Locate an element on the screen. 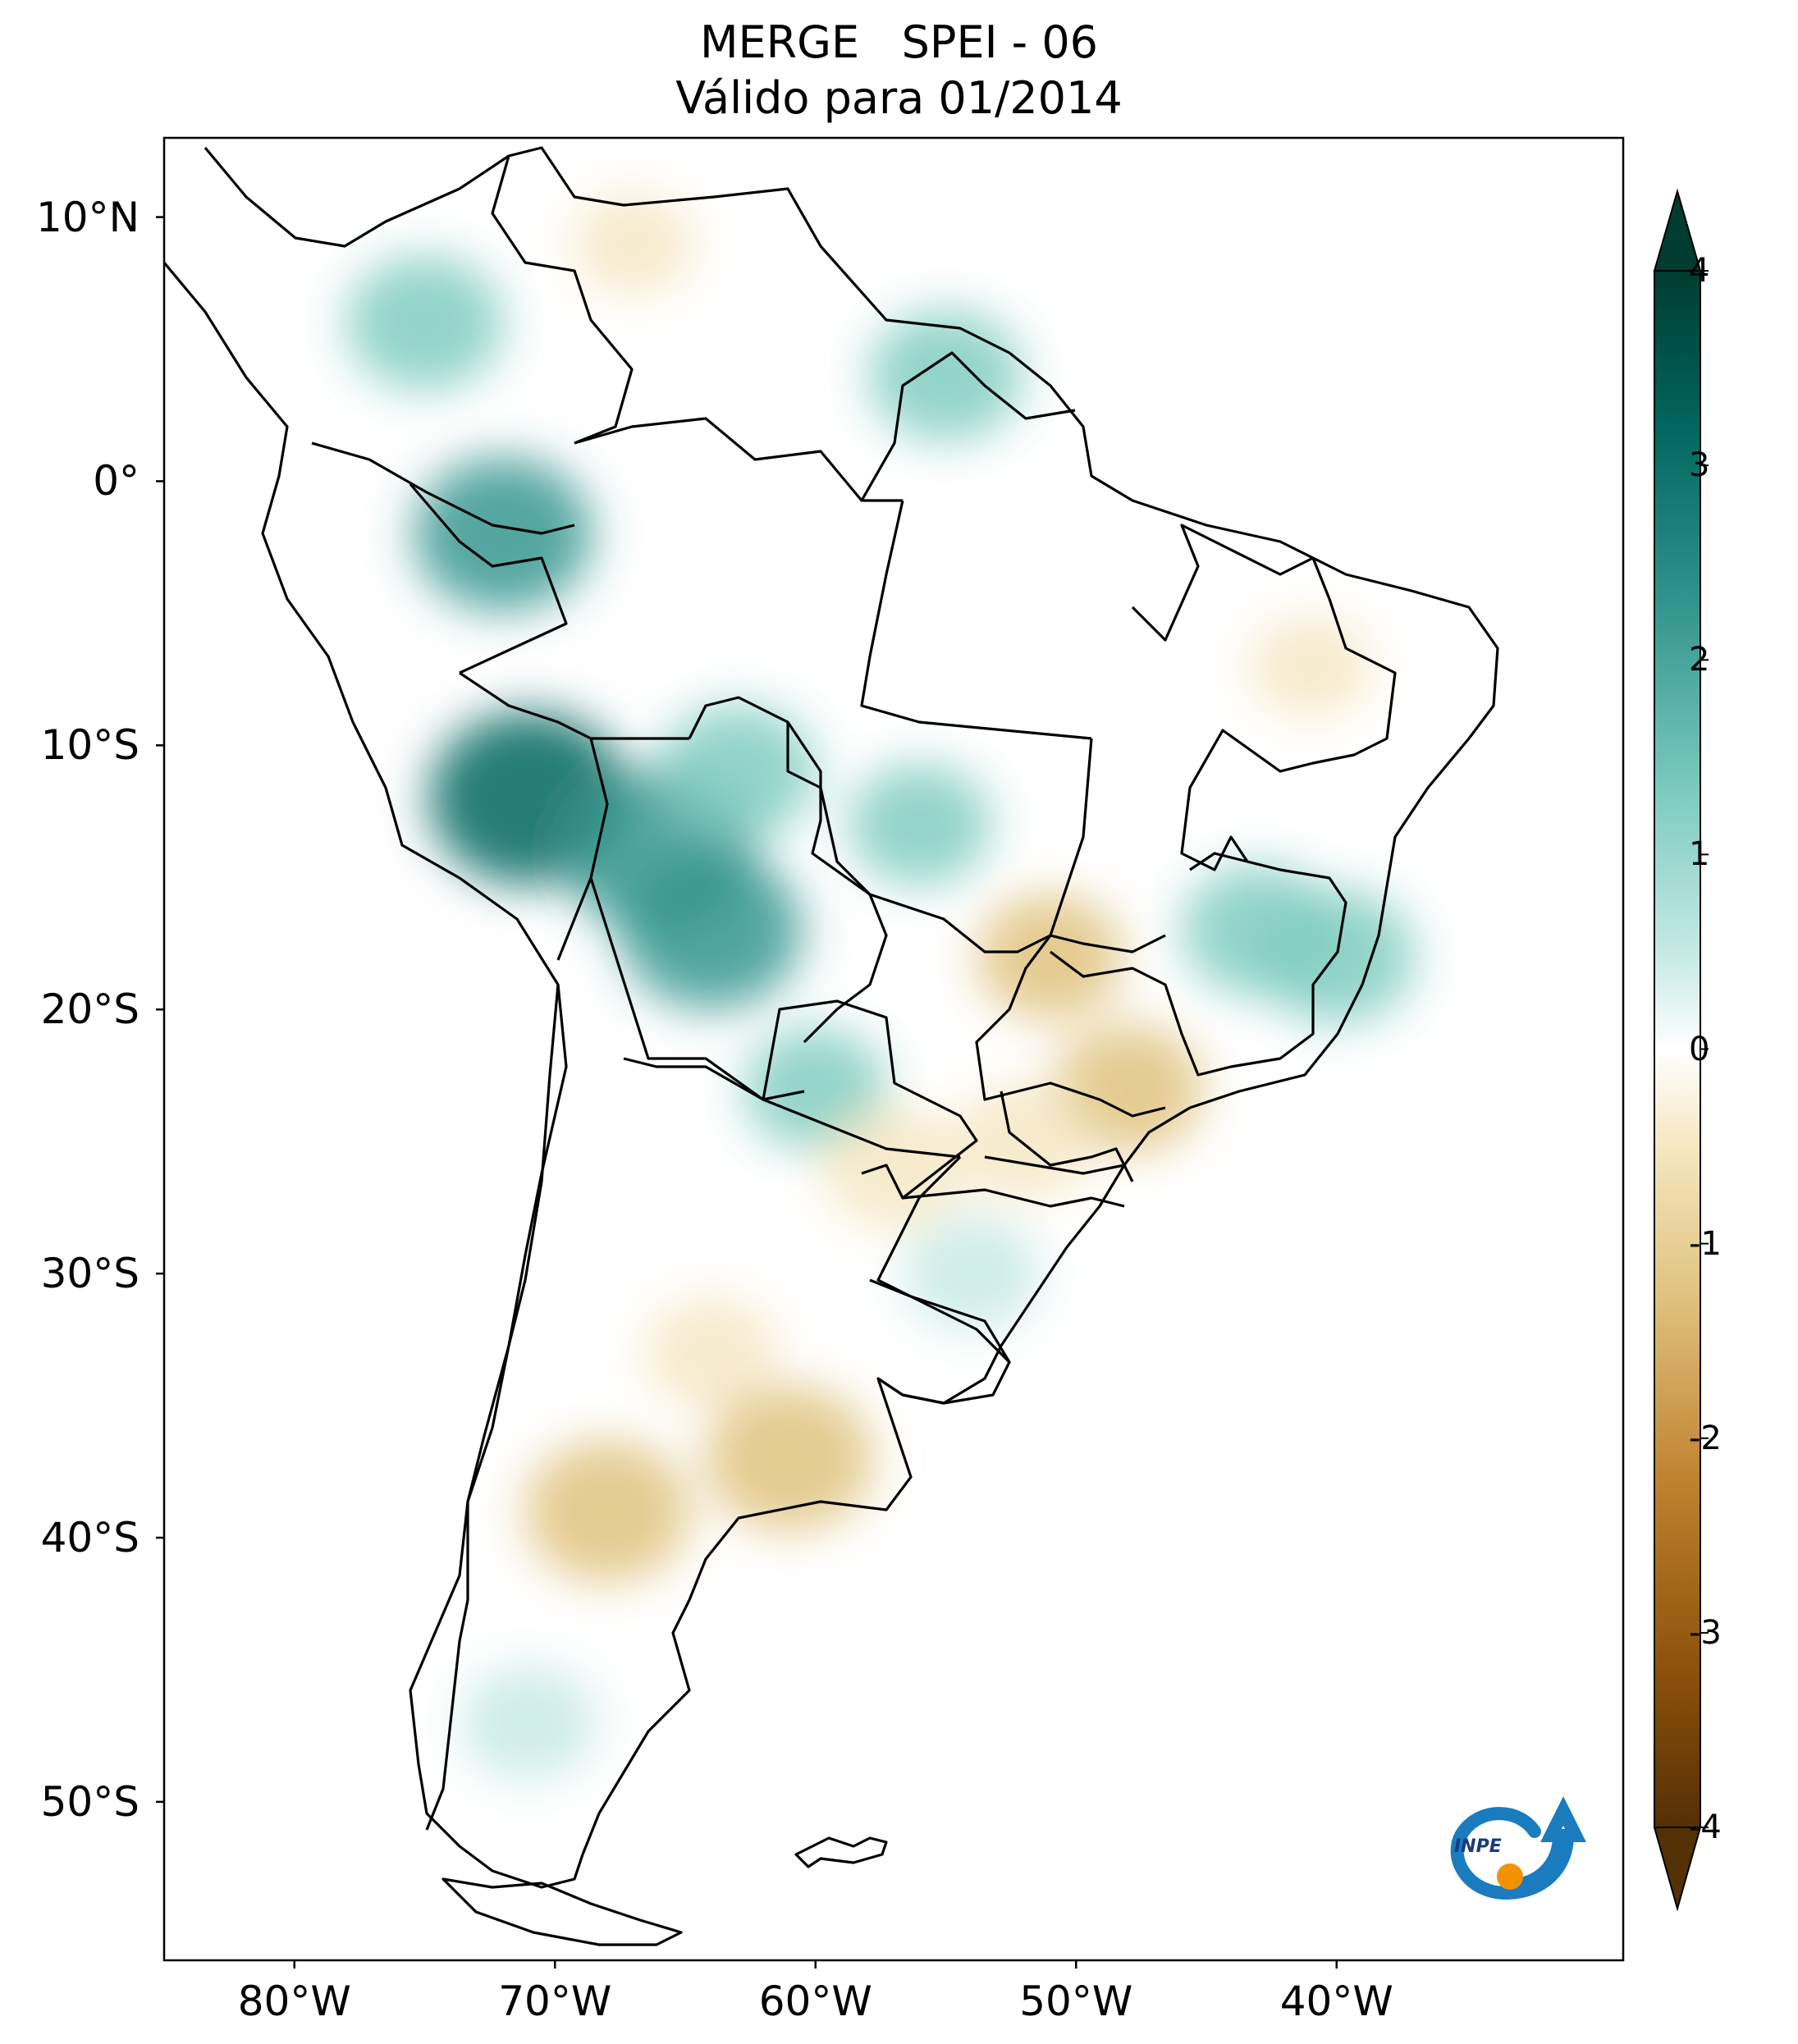  colorbar is located at coordinates (1681, 1050).